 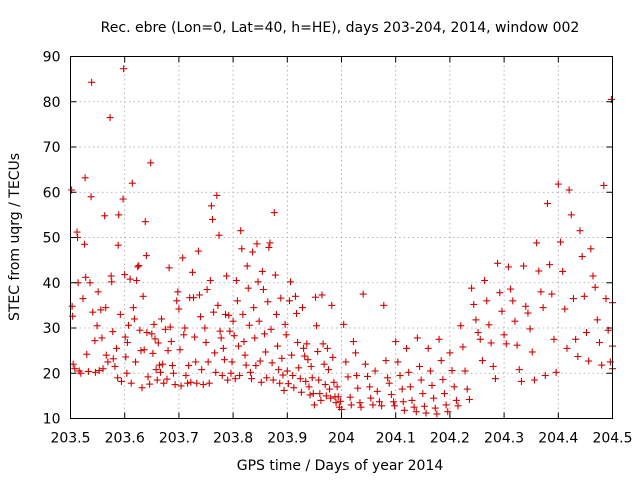 What do you see at coordinates (52, 103) in the screenshot?
I see `y-tick-label: 80` at bounding box center [52, 103].